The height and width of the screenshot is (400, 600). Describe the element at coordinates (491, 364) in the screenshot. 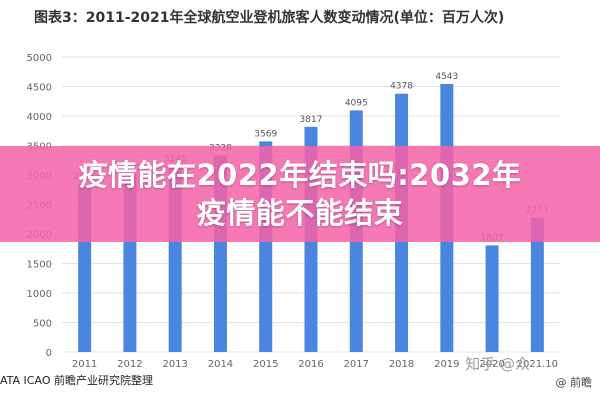

I see `x-tick-label-2020: 2020` at that location.